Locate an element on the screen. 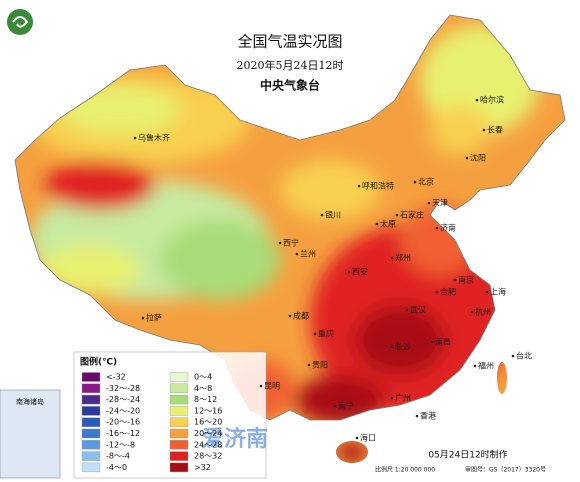 The height and width of the screenshot is (482, 580). legend-label: -12～-8 is located at coordinates (120, 444).